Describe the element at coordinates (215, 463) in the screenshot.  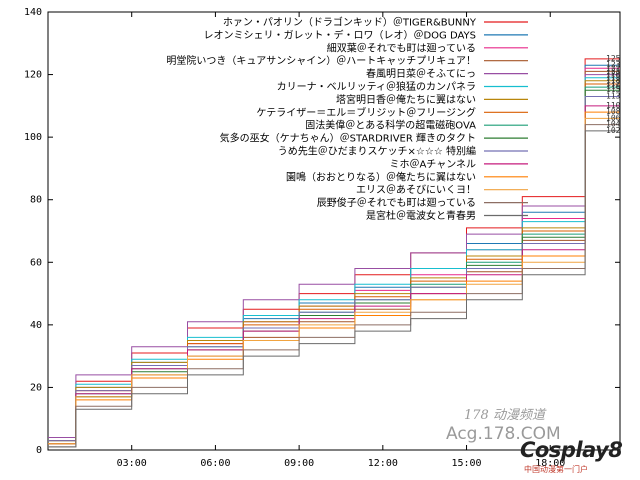
I see `x-tick-label: 06:00` at that location.